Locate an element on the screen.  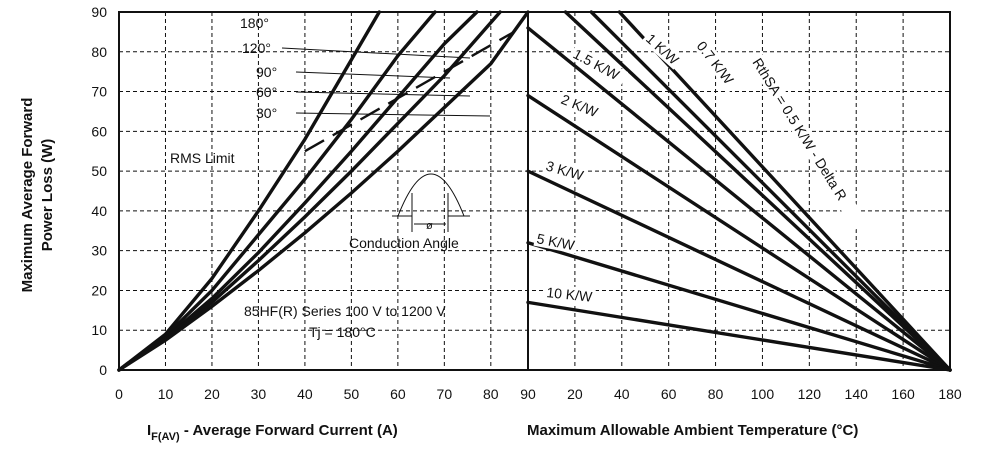
y-tick-label: 70 is located at coordinates (99, 92).